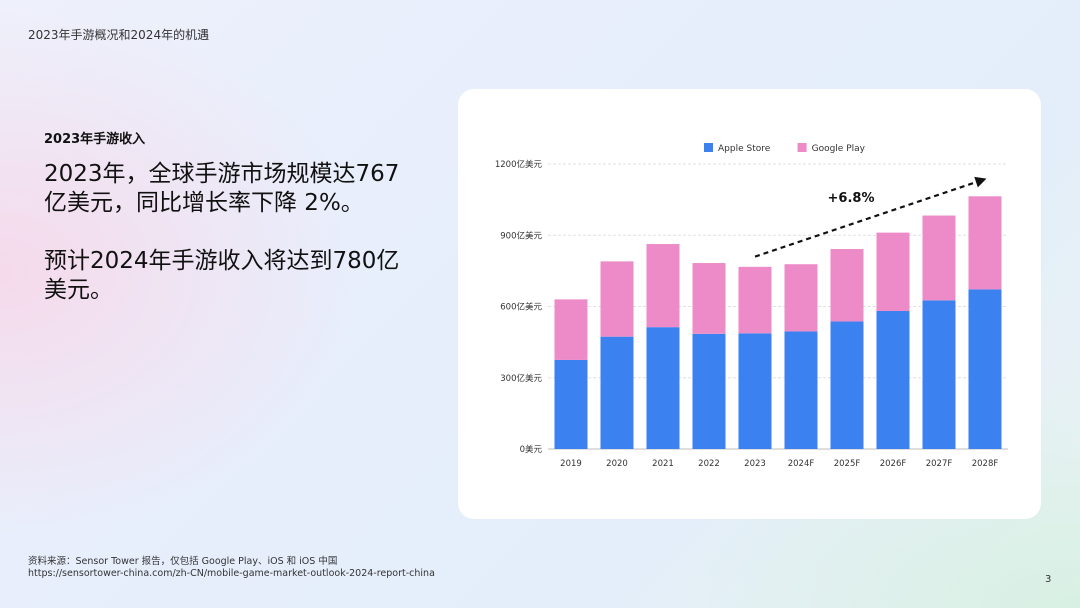 This screenshot has width=1080, height=608. I want to click on section-label: 2023年手游收入, so click(95, 139).